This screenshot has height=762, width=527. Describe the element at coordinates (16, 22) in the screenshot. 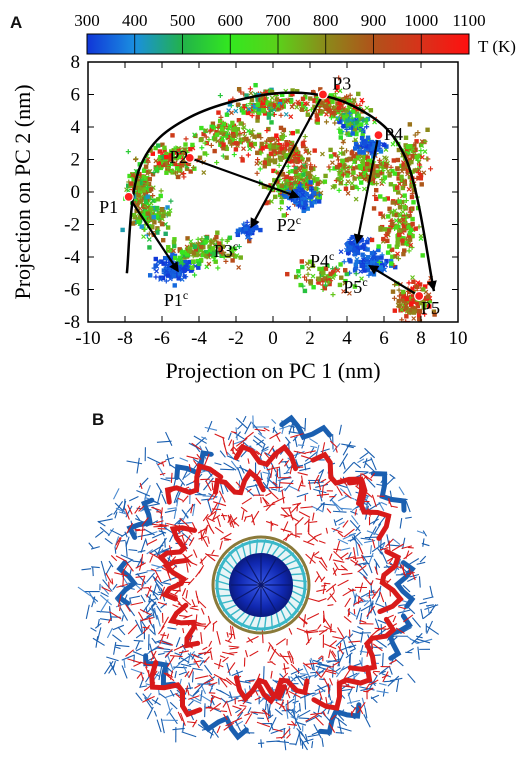

I see `panel-label-a: A` at that location.